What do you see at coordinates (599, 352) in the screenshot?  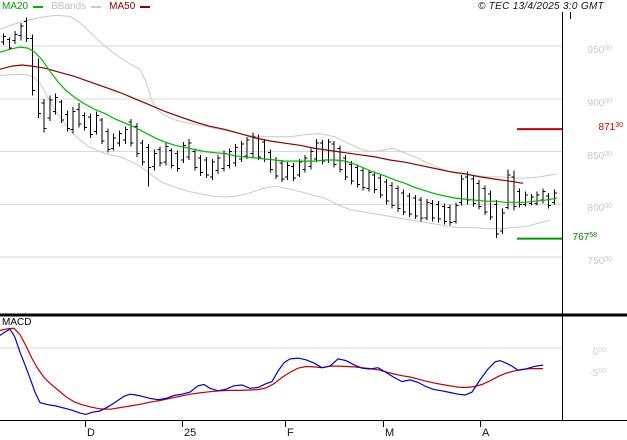 I see `macd-tick-label: 000` at bounding box center [599, 352].